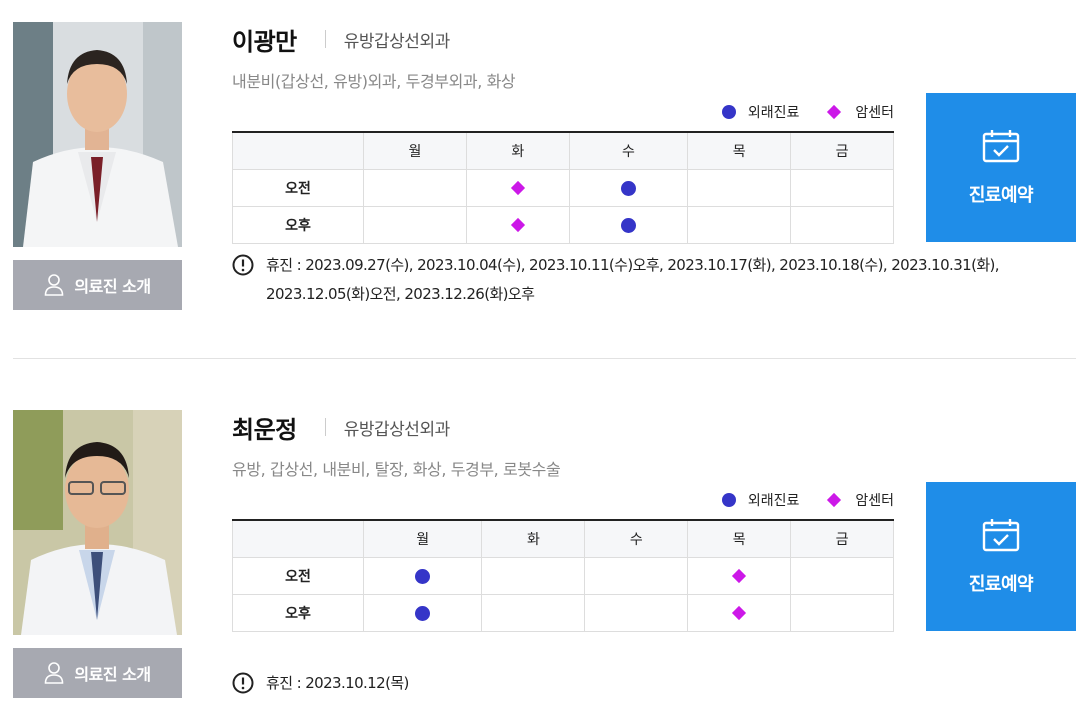 Image resolution: width=1090 pixels, height=721 pixels. What do you see at coordinates (337, 683) in the screenshot?
I see `holiday-text: 휴진 : 2023.10.12(목)` at bounding box center [337, 683].